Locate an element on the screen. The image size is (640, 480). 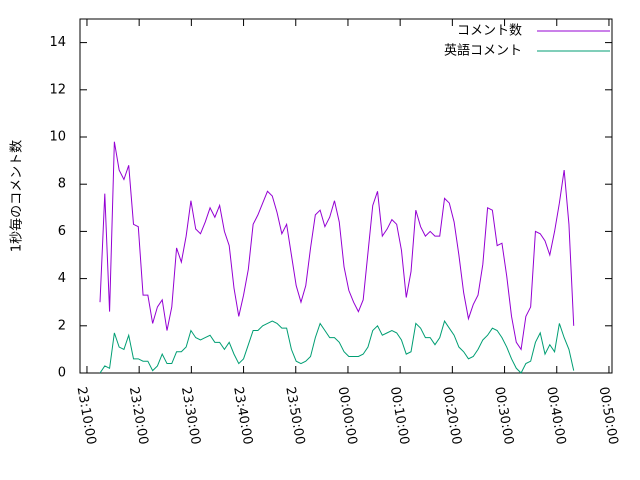
y-tick-label: 4 is located at coordinates (62, 278).